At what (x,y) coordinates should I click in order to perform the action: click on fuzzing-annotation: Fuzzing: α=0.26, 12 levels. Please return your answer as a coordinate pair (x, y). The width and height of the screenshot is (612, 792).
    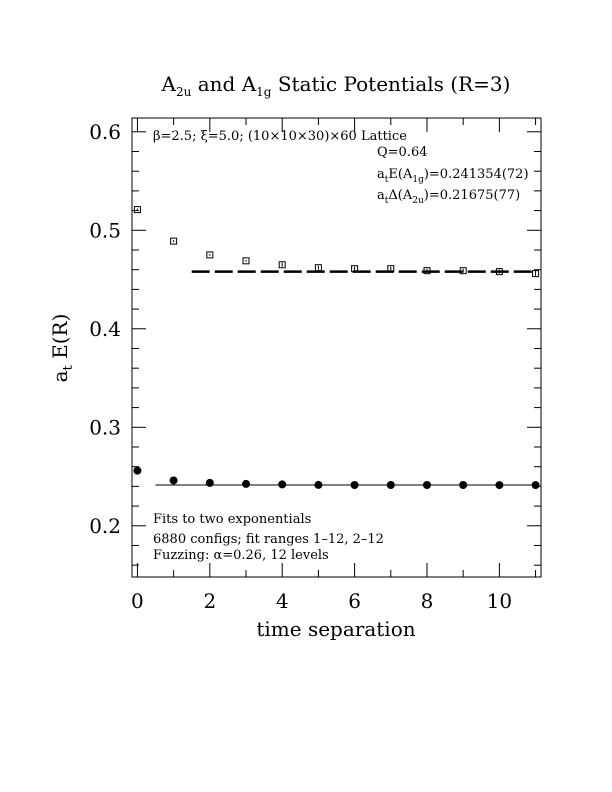
    Looking at the image, I should click on (241, 555).